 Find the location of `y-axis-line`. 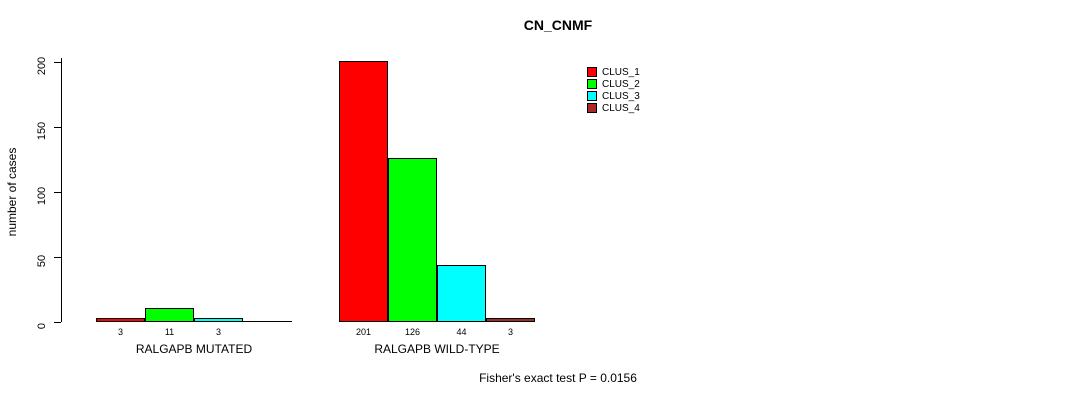

y-axis-line is located at coordinates (61, 190).